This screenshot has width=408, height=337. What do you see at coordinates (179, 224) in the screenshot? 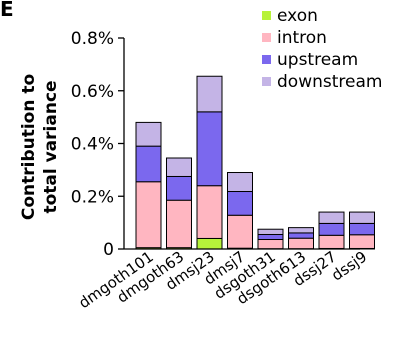
I see `bar-segment-intron-dmgoth63` at bounding box center [179, 224].